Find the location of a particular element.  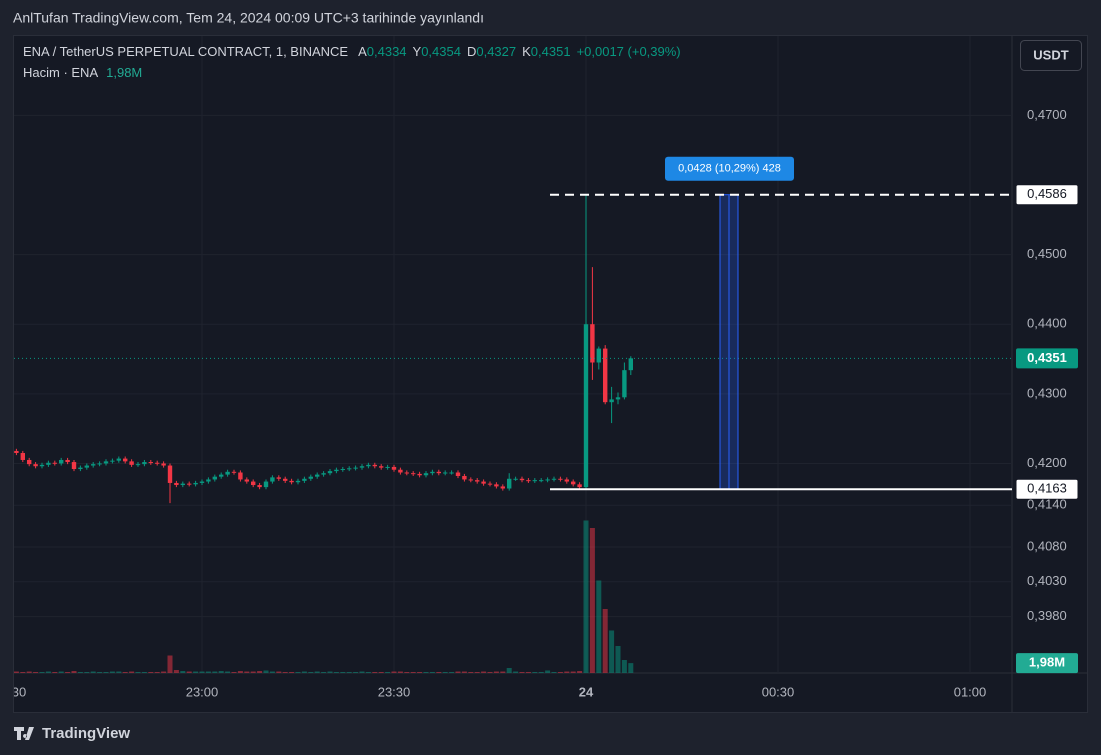

y-tick-label: 0,4500 is located at coordinates (1047, 253).